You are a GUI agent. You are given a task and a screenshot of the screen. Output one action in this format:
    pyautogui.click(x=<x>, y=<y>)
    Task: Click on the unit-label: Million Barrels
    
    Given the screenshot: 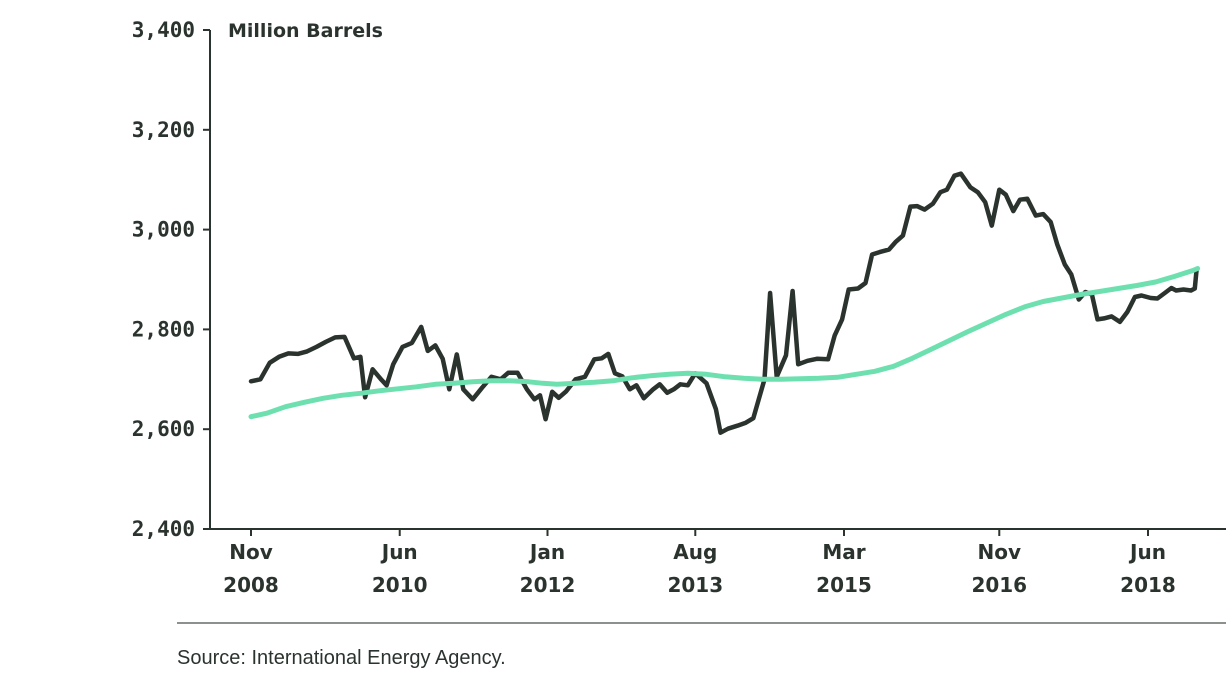 What is the action you would take?
    pyautogui.click(x=305, y=31)
    